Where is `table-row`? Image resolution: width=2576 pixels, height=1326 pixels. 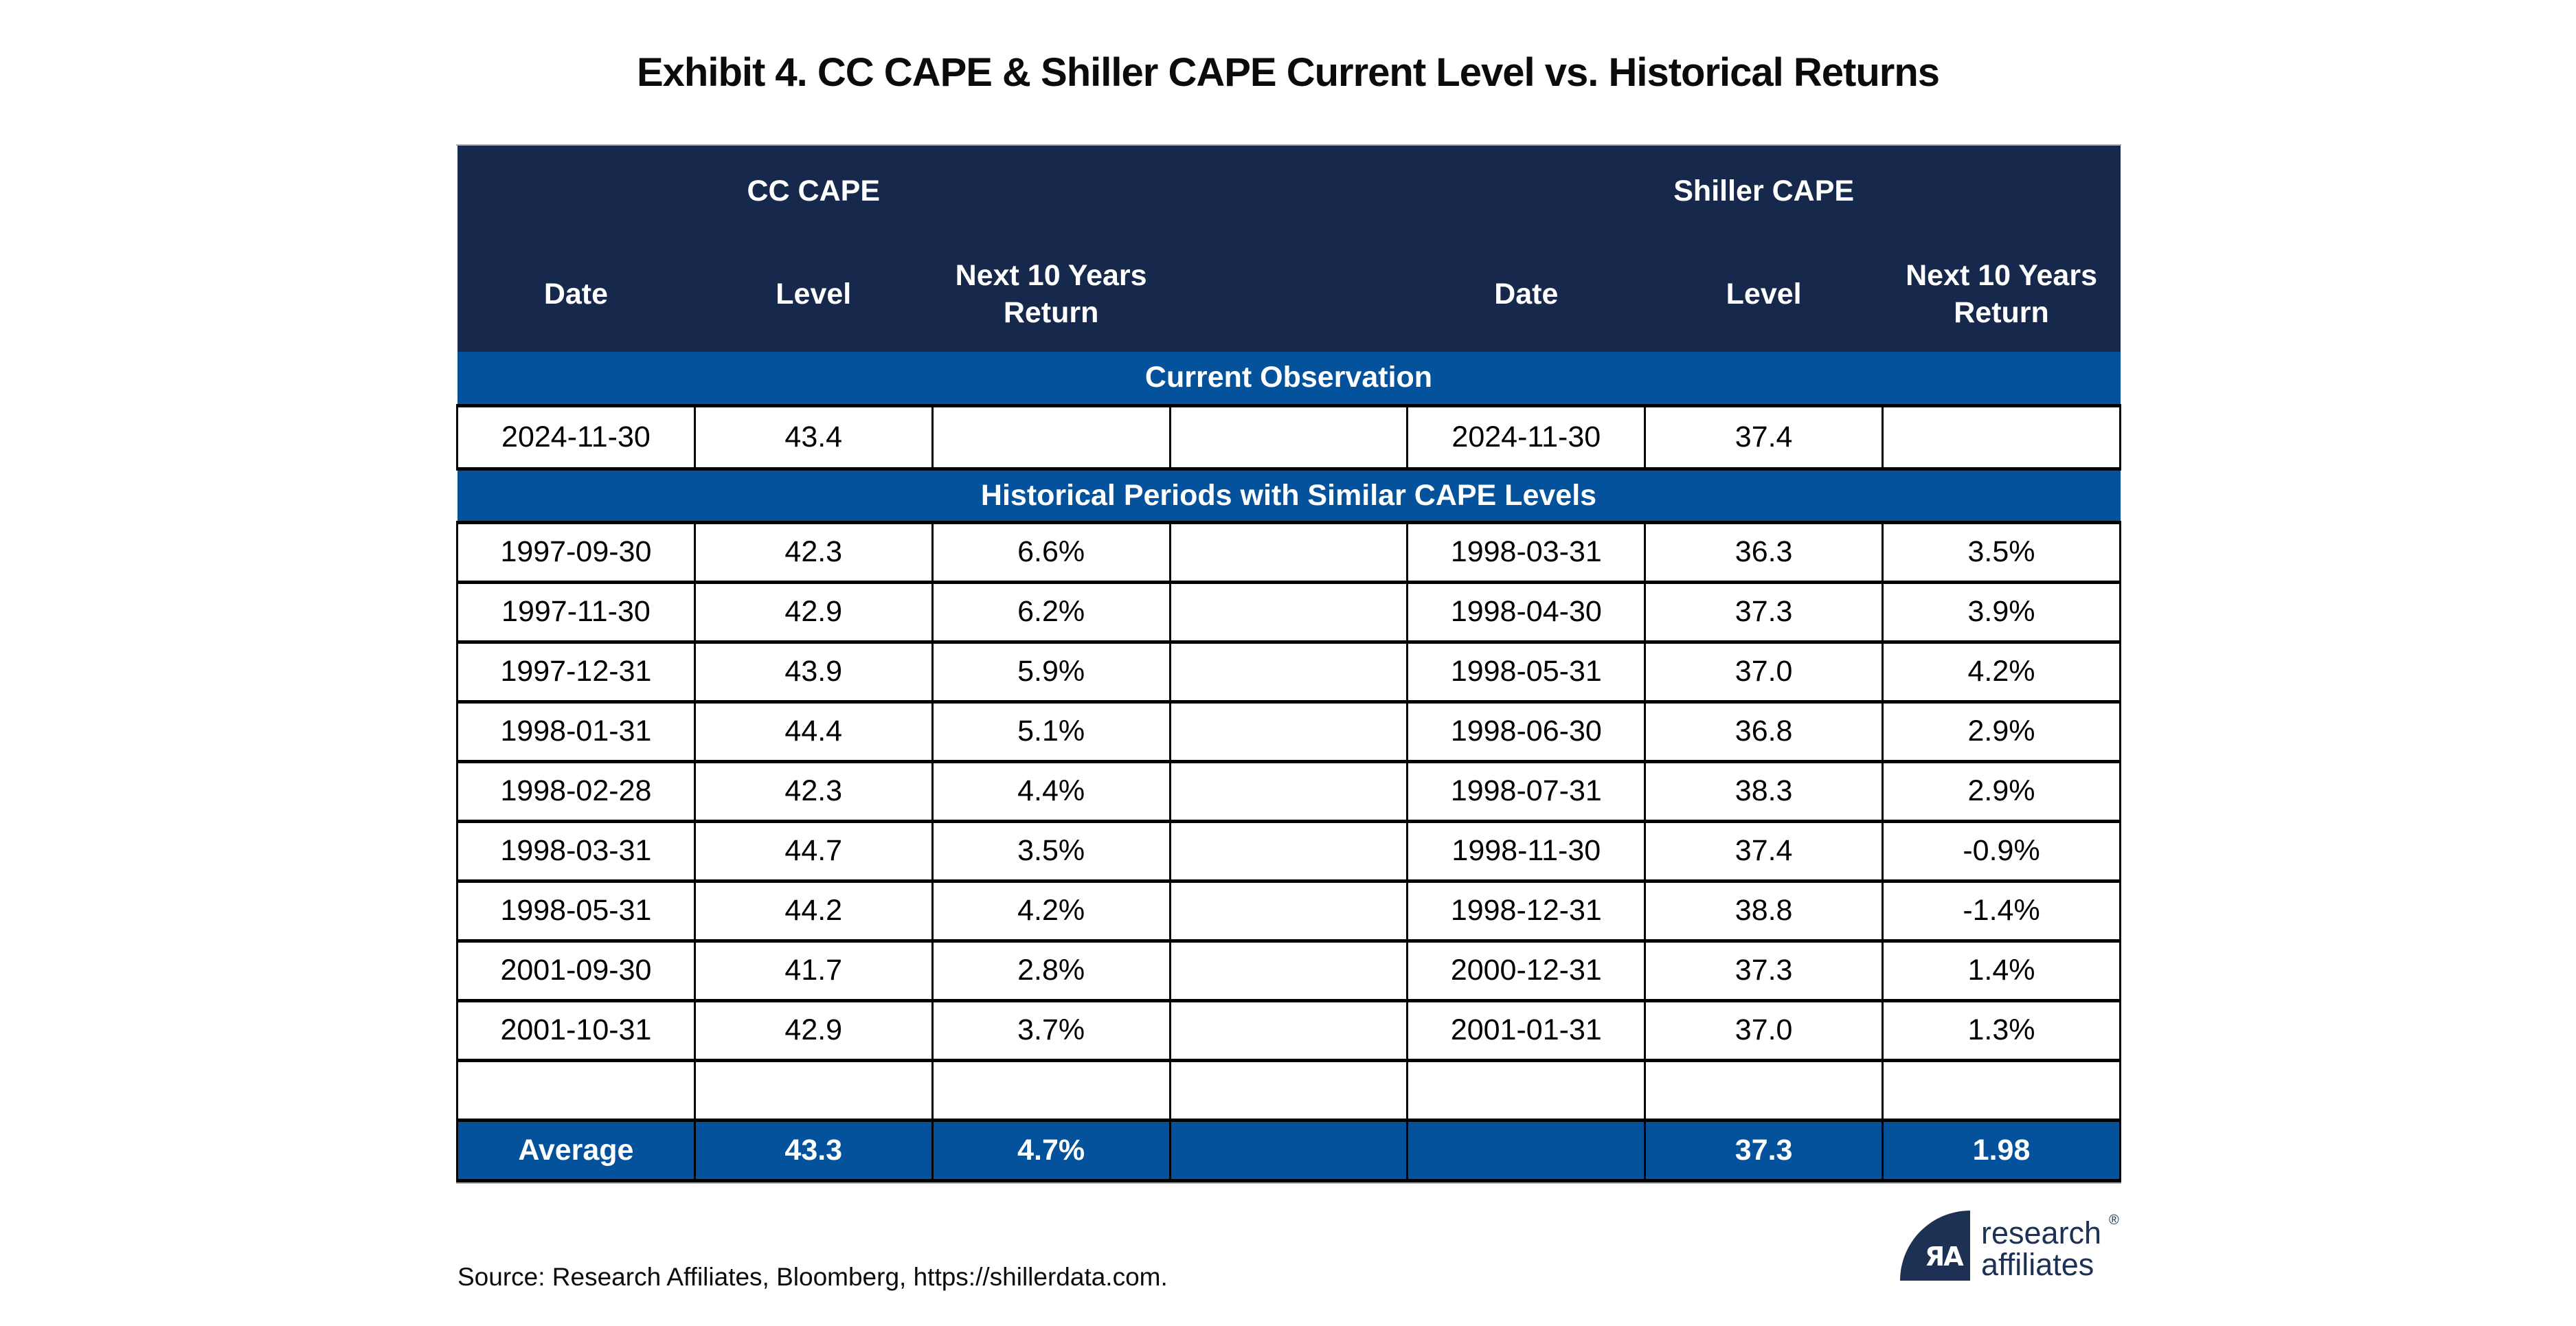 table-row is located at coordinates (1288, 1090).